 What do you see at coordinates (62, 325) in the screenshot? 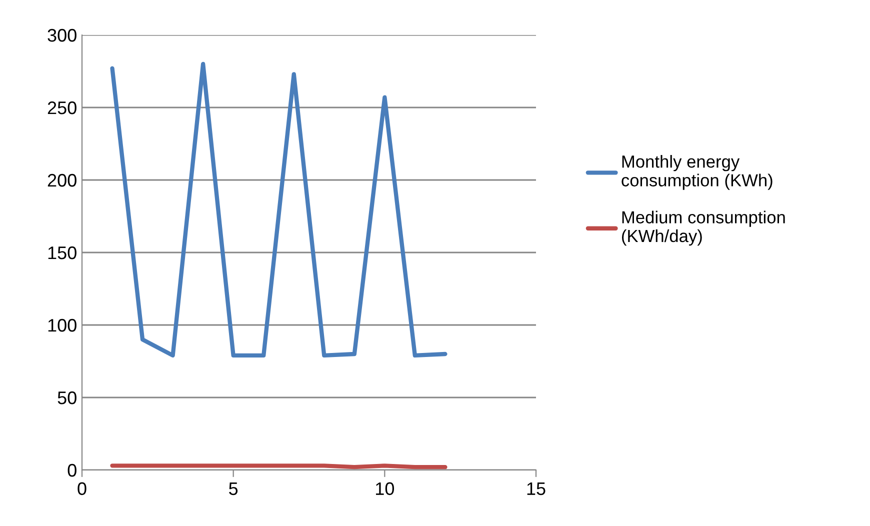
I see `y-tick-label: 100` at bounding box center [62, 325].